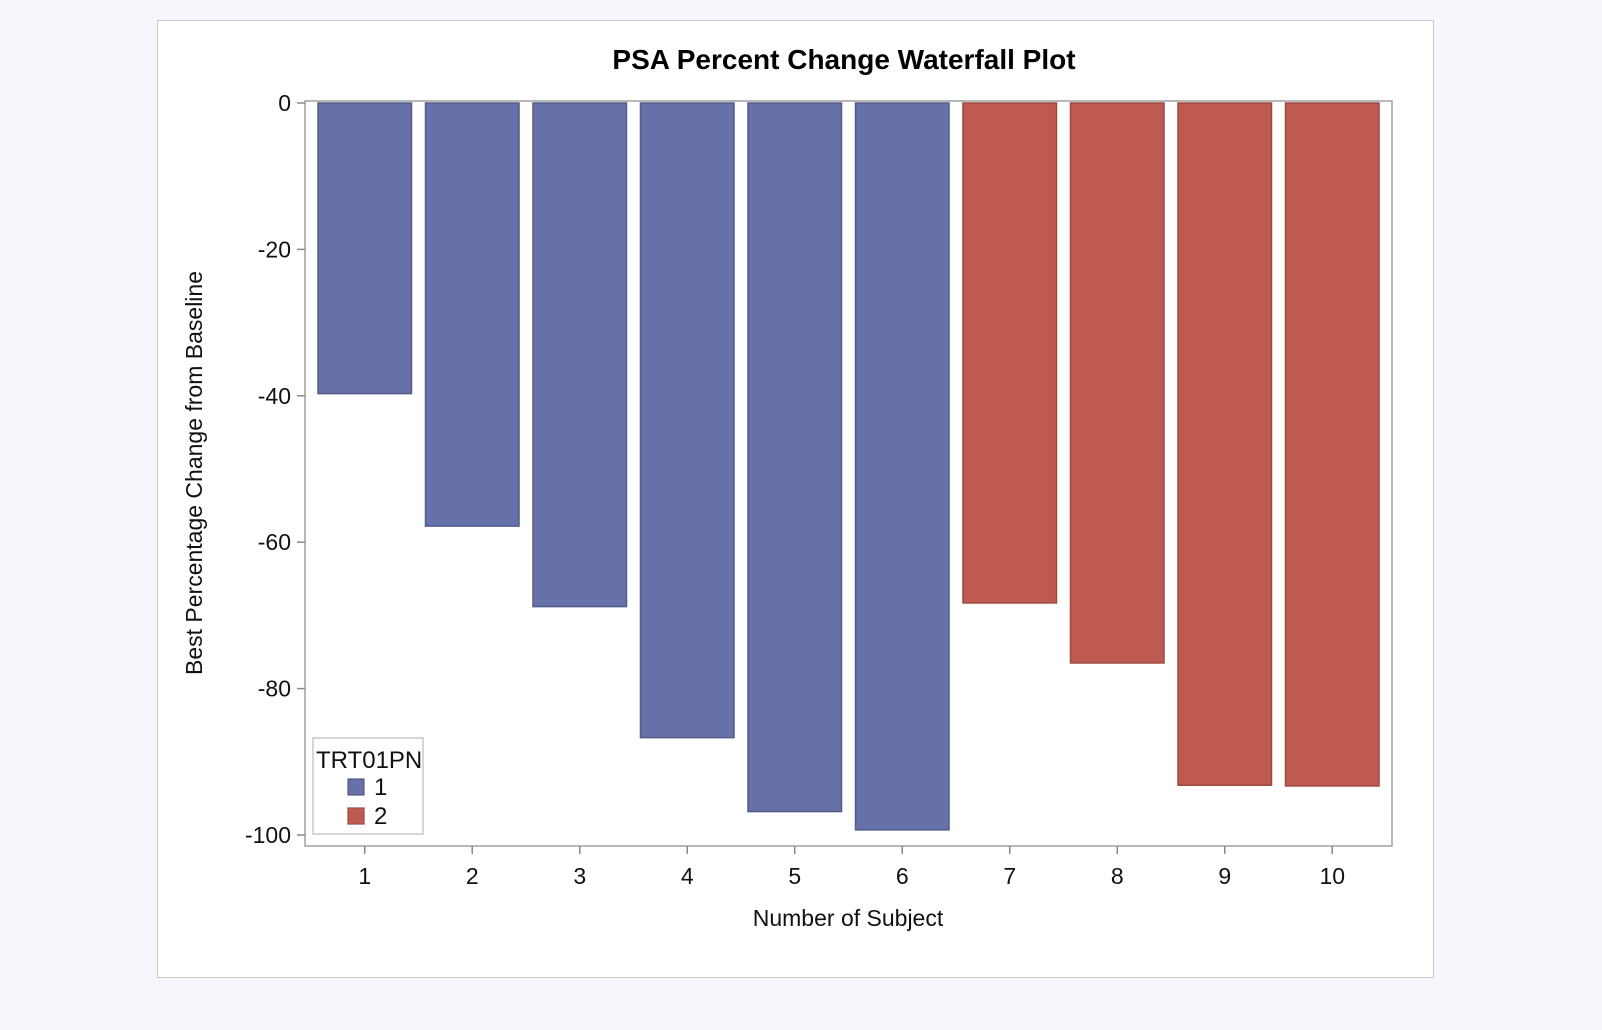 This screenshot has height=1030, width=1602. Describe the element at coordinates (380, 787) in the screenshot. I see `legend-label: 1` at that location.